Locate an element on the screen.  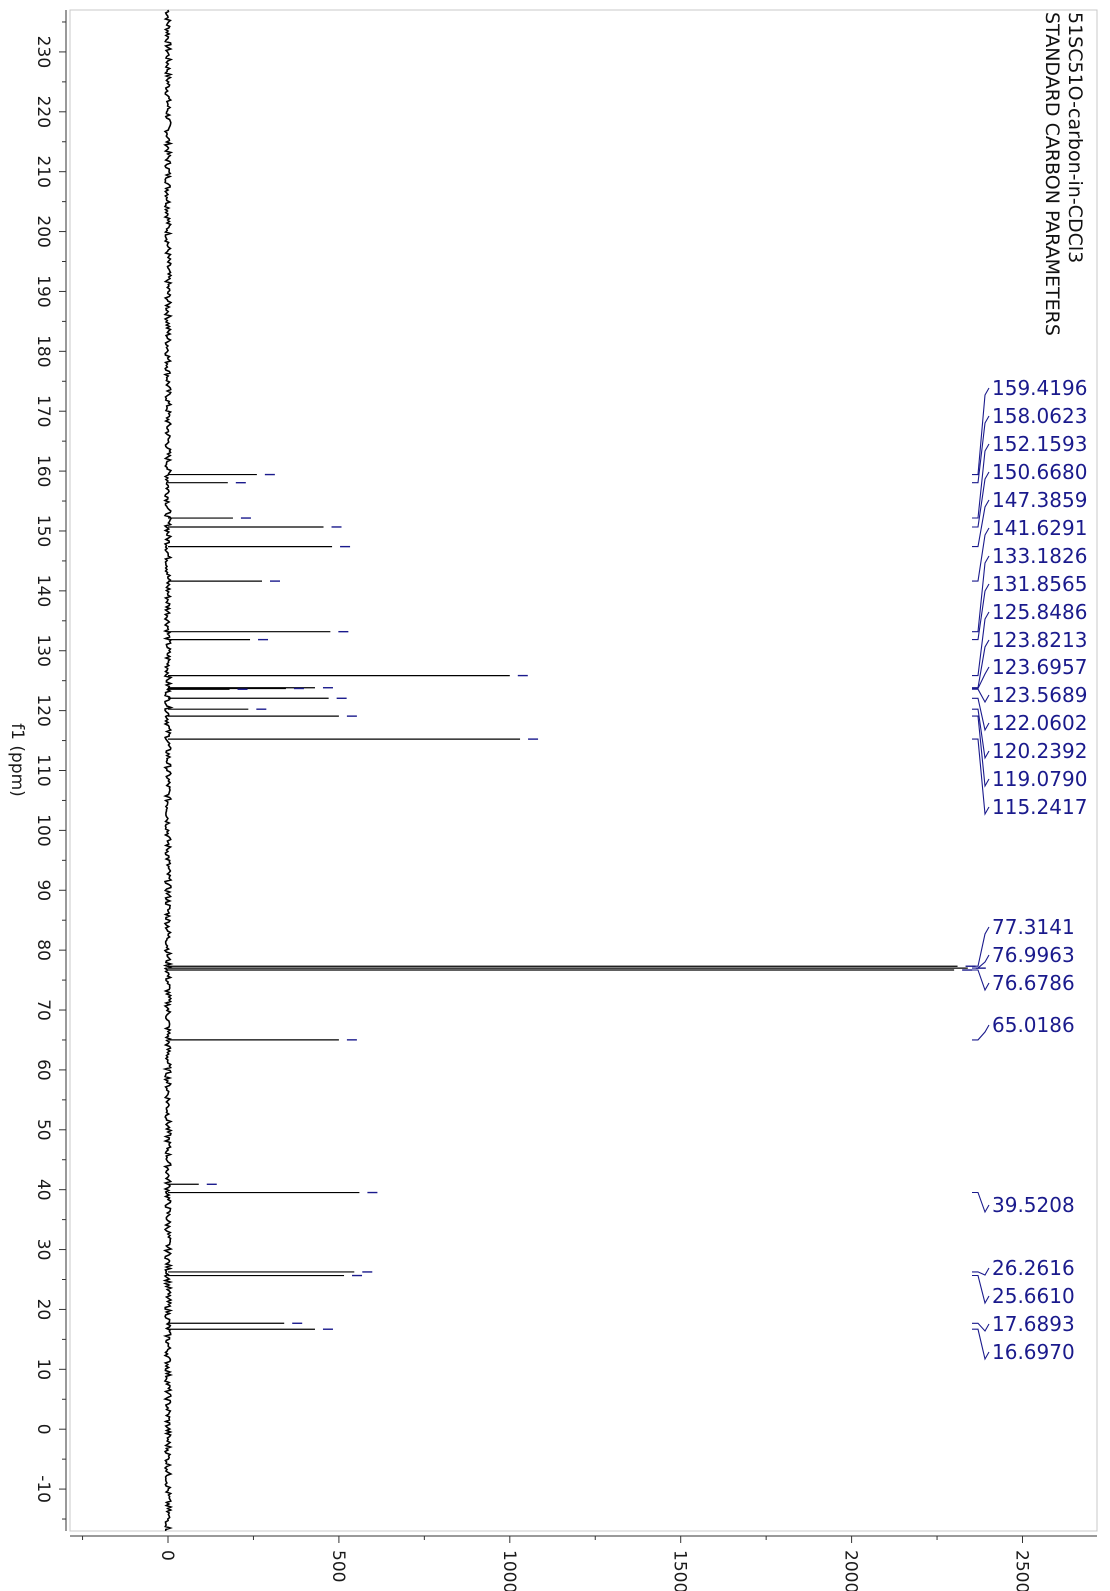
ppm-tick-label--10: -10 is located at coordinates (43, 1489).